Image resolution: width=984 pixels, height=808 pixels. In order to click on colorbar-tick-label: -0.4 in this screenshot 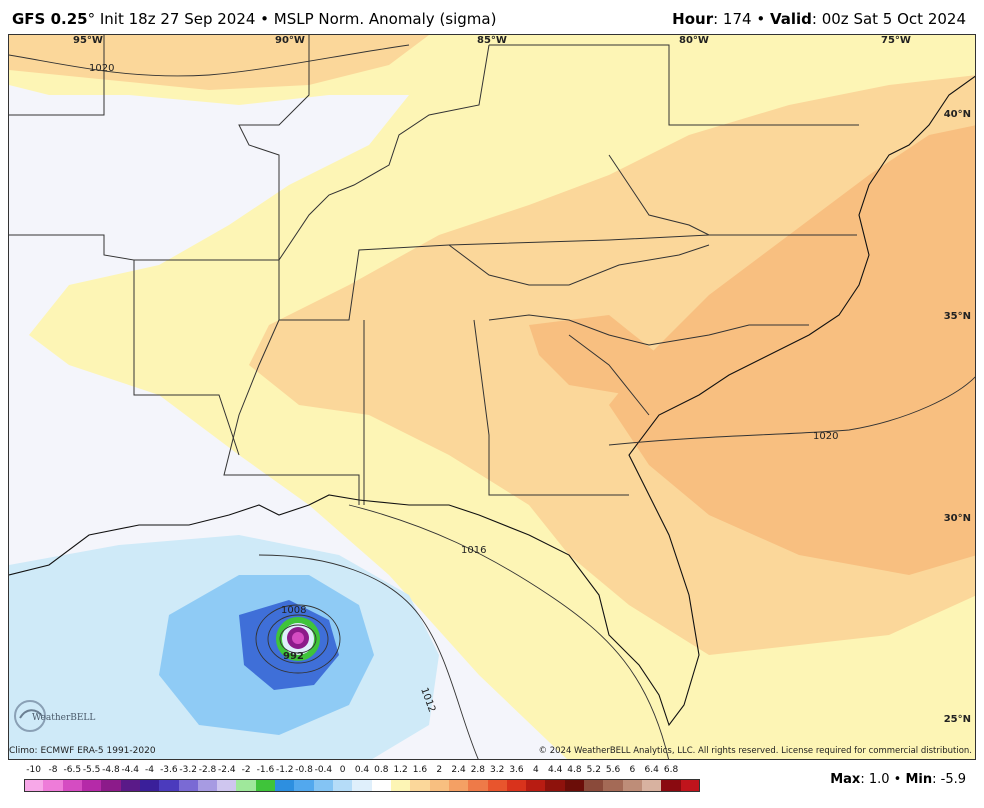, I will do `click(323, 770)`.